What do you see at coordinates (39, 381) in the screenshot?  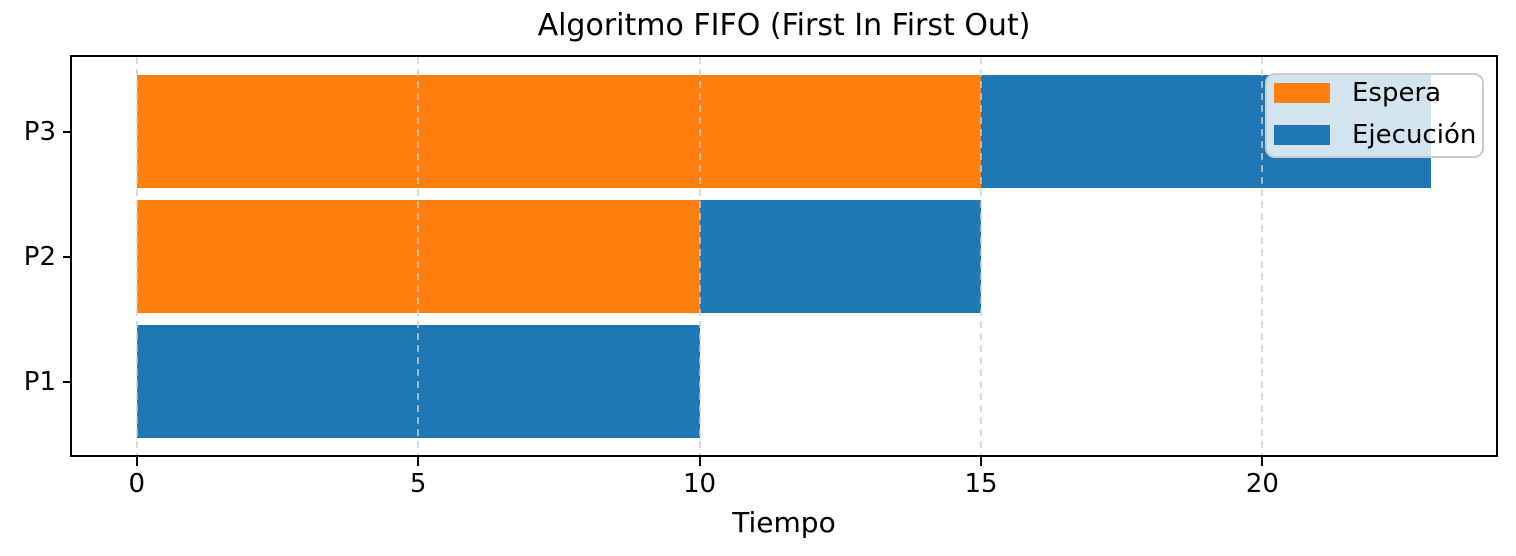 I see `y-tick-label-p1: P1` at bounding box center [39, 381].